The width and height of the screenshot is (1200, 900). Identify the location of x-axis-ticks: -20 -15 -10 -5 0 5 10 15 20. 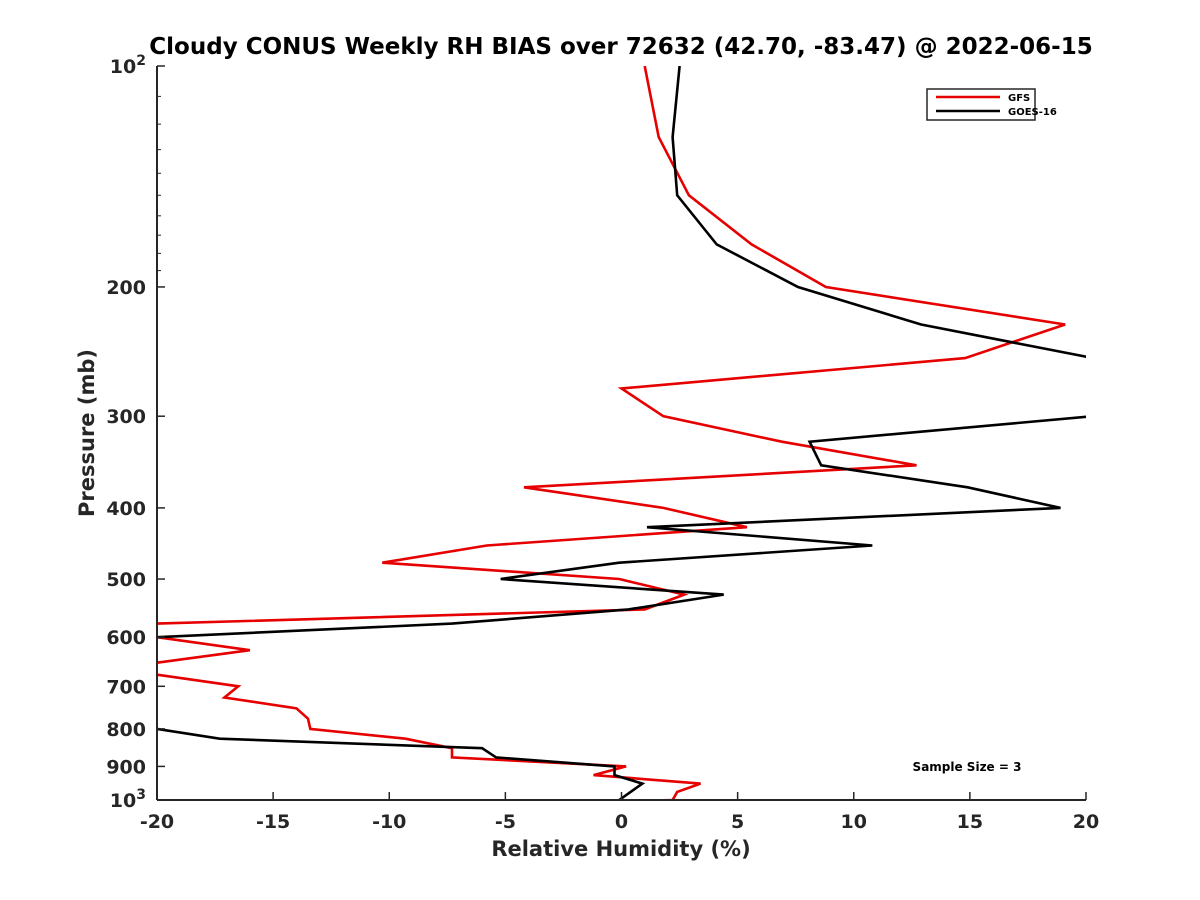
(619, 812).